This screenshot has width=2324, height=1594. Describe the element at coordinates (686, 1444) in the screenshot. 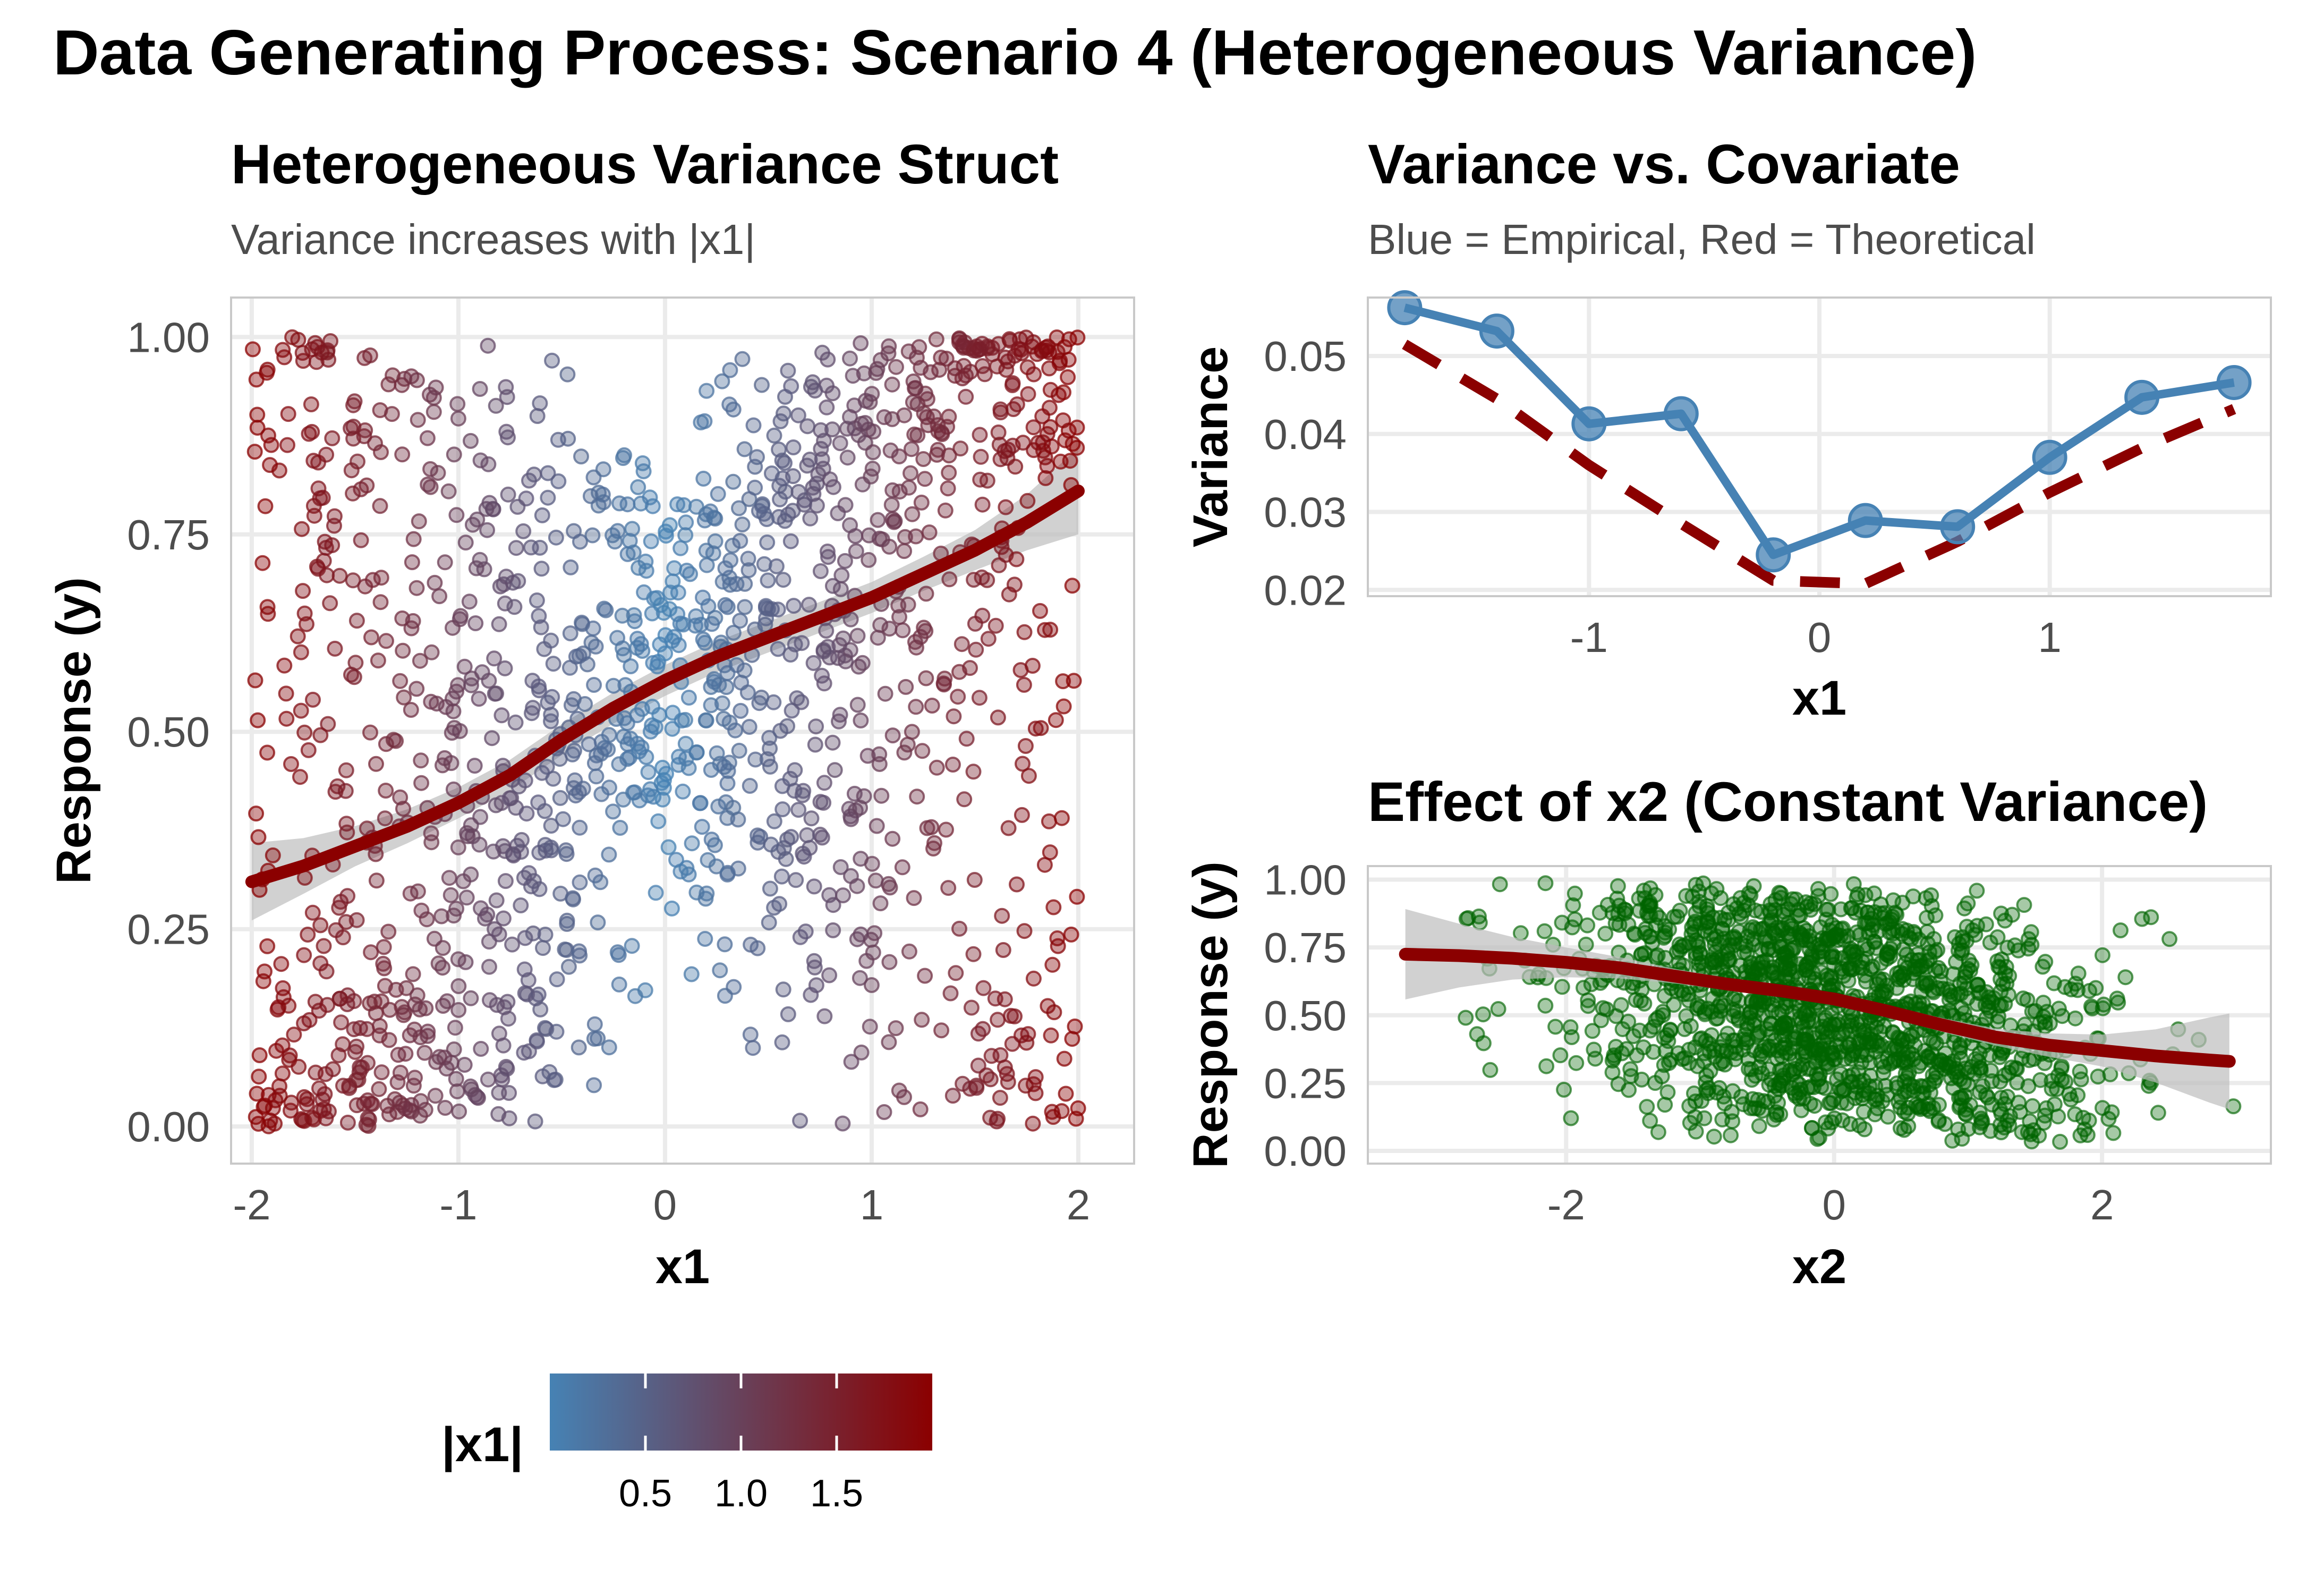

I see `colorbar-legend: |x1| 0.5 1.0 1.5` at that location.